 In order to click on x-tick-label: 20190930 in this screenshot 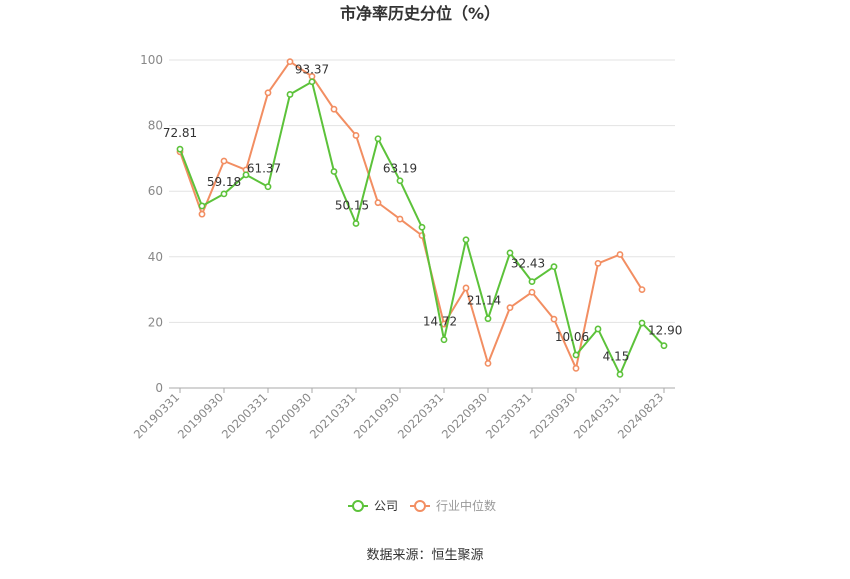, I will do `click(200, 415)`.